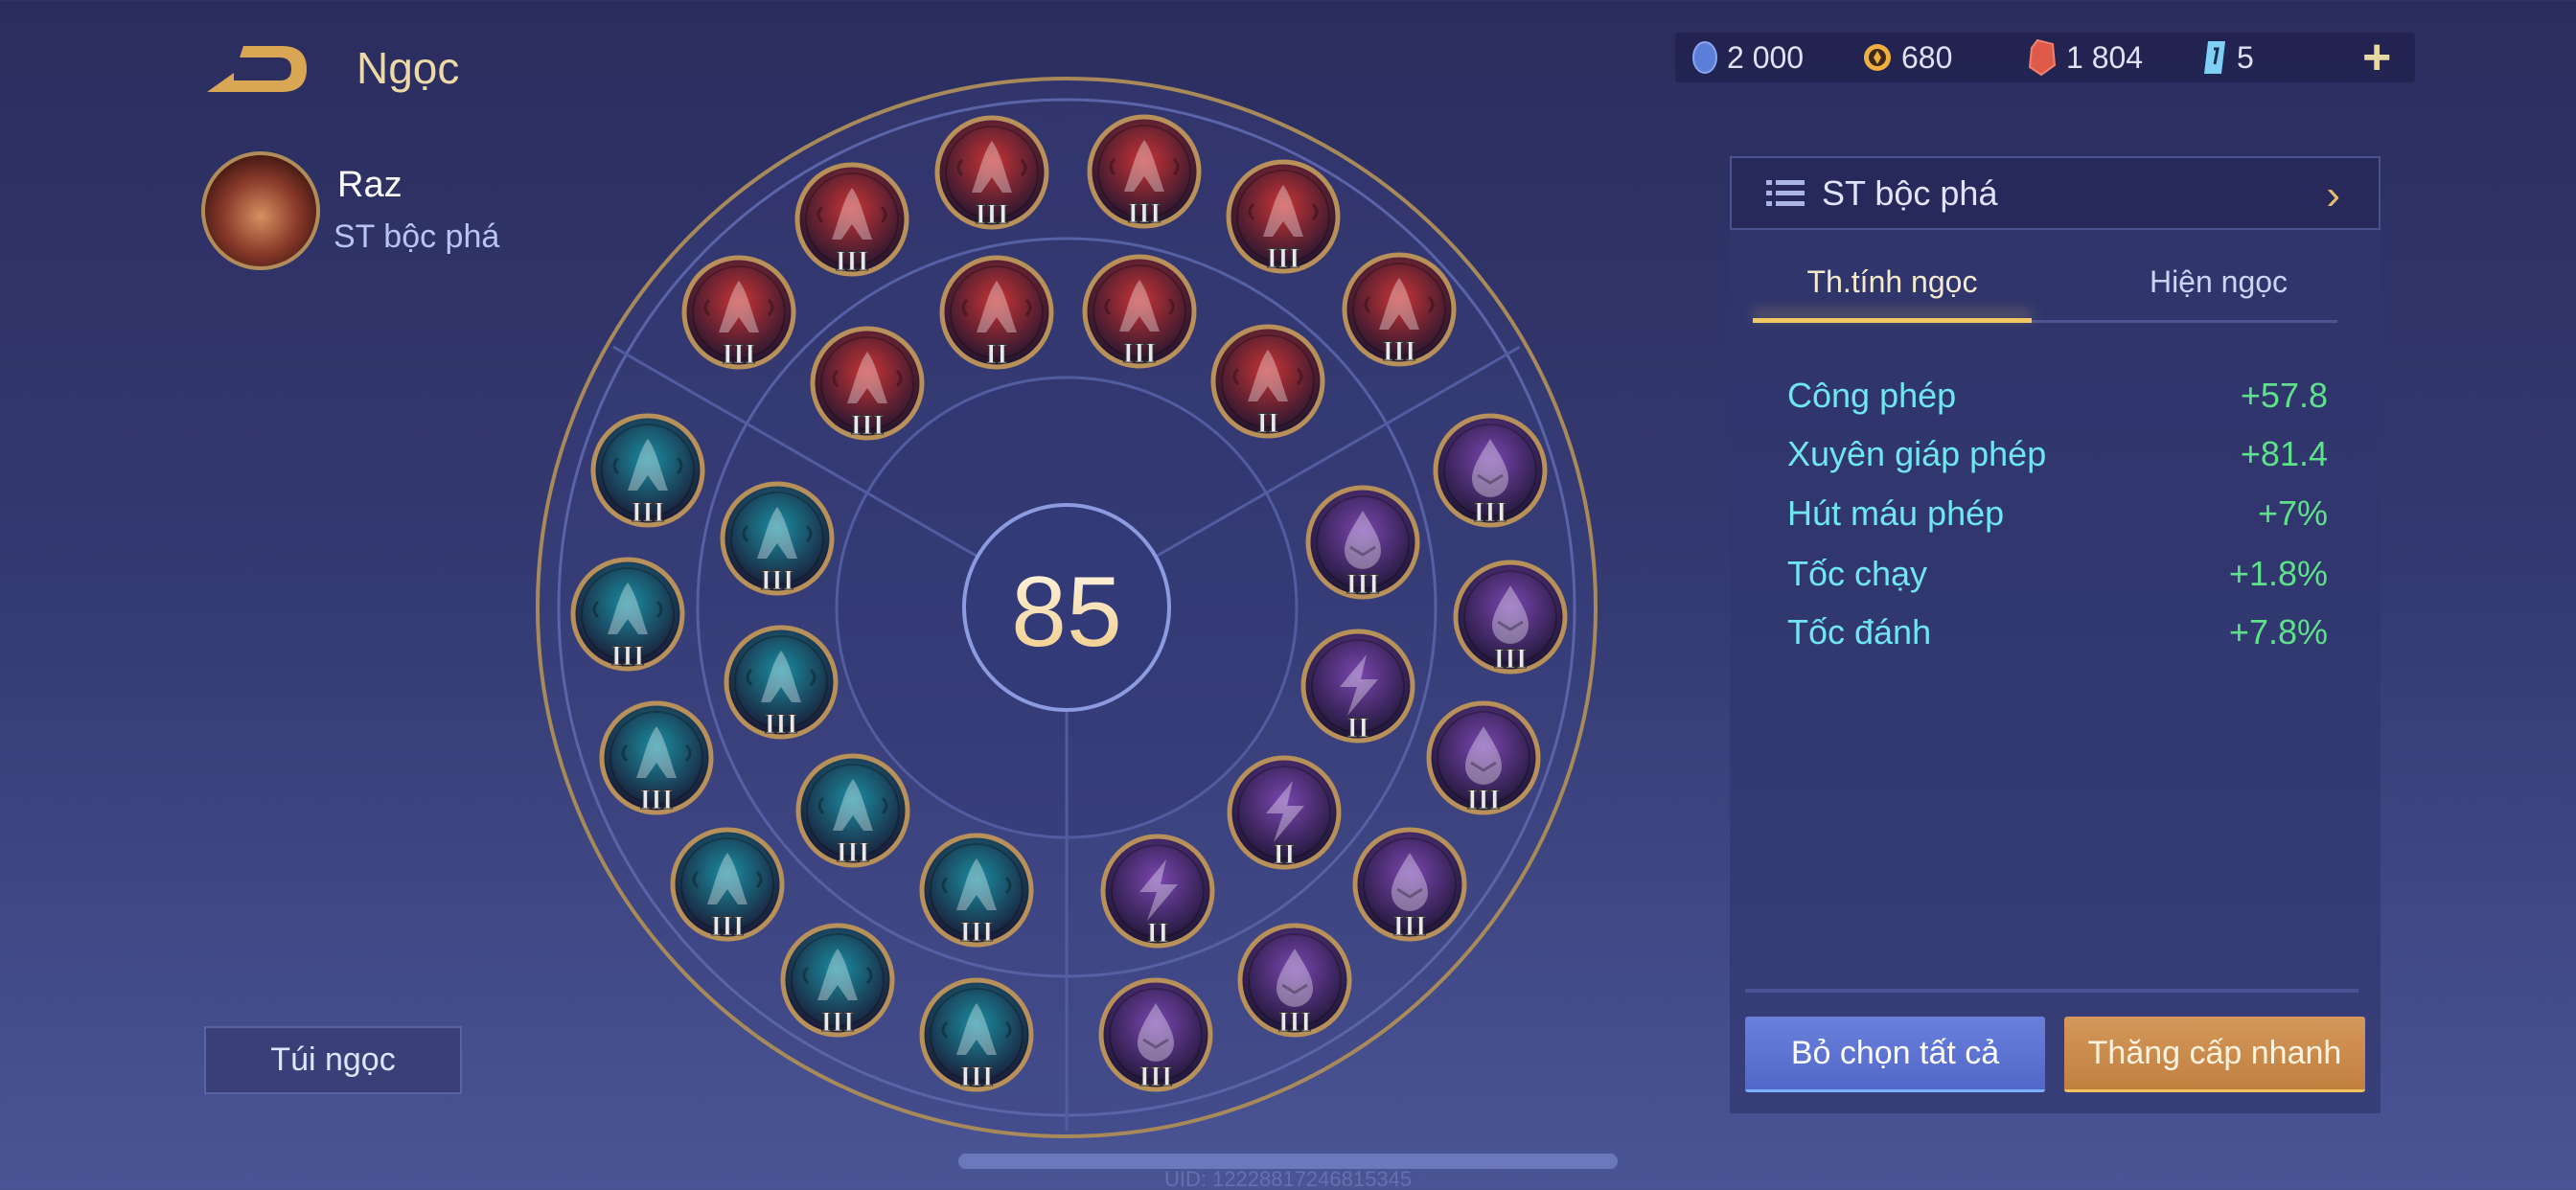 Image resolution: width=2576 pixels, height=1190 pixels. Describe the element at coordinates (260, 210) in the screenshot. I see `hero-avatar` at that location.